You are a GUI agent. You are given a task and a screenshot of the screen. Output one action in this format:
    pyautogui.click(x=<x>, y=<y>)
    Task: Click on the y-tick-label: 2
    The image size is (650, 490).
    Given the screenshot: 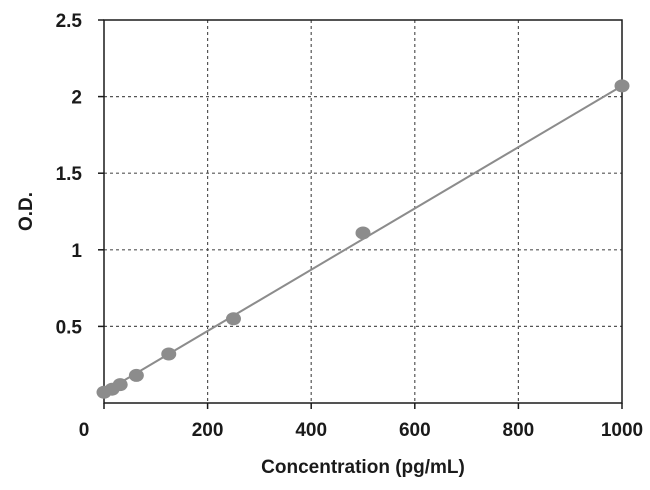 What is the action you would take?
    pyautogui.click(x=76, y=98)
    